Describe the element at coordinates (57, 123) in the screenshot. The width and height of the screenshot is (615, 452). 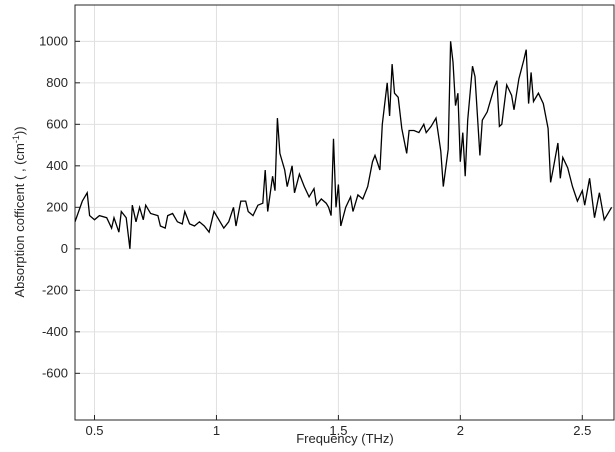
I see `y-tick-label: 600` at that location.